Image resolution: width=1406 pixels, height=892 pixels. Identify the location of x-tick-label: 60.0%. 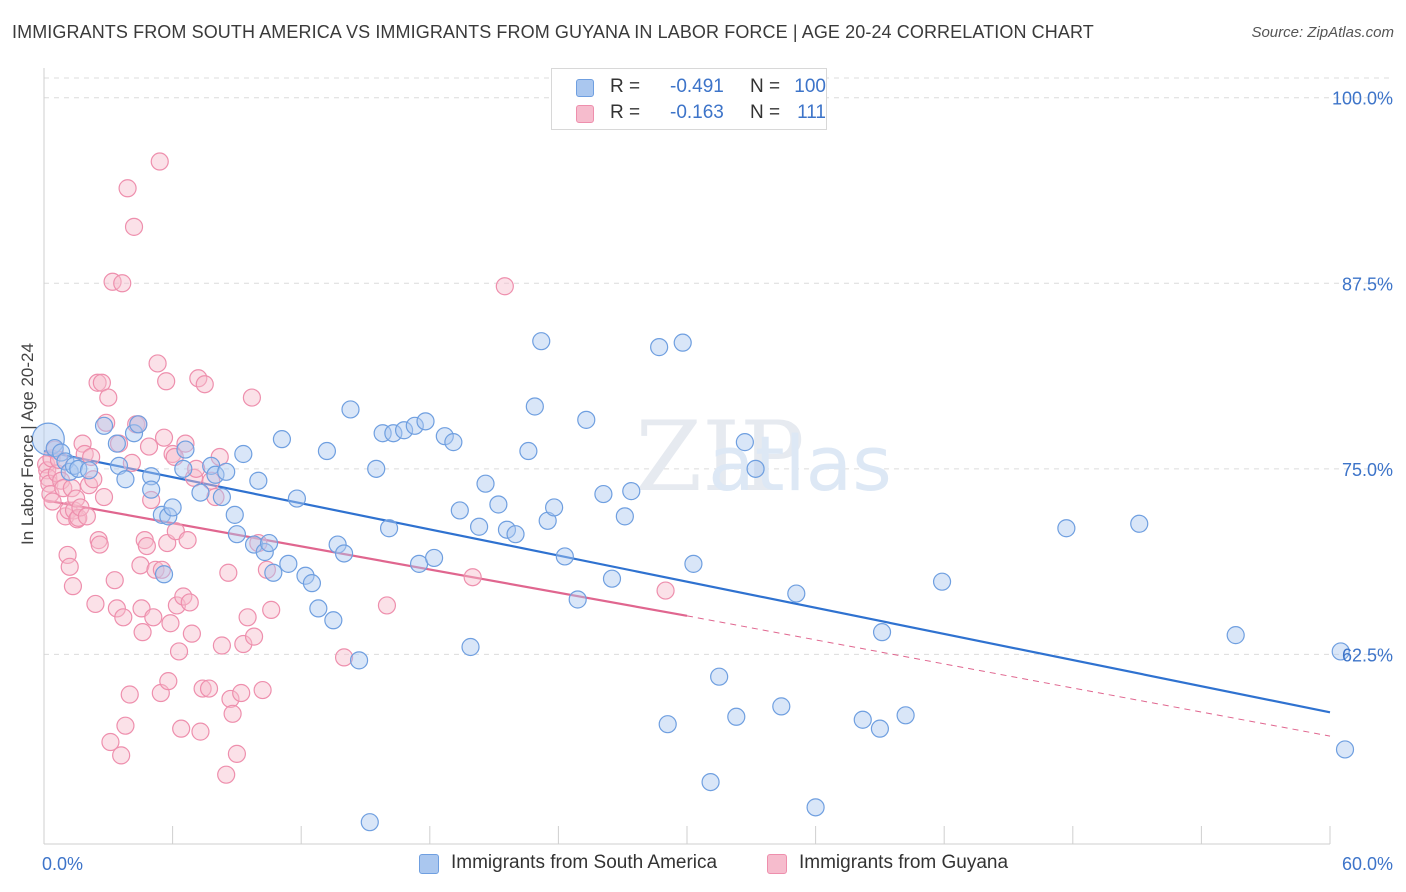
(1367, 864).